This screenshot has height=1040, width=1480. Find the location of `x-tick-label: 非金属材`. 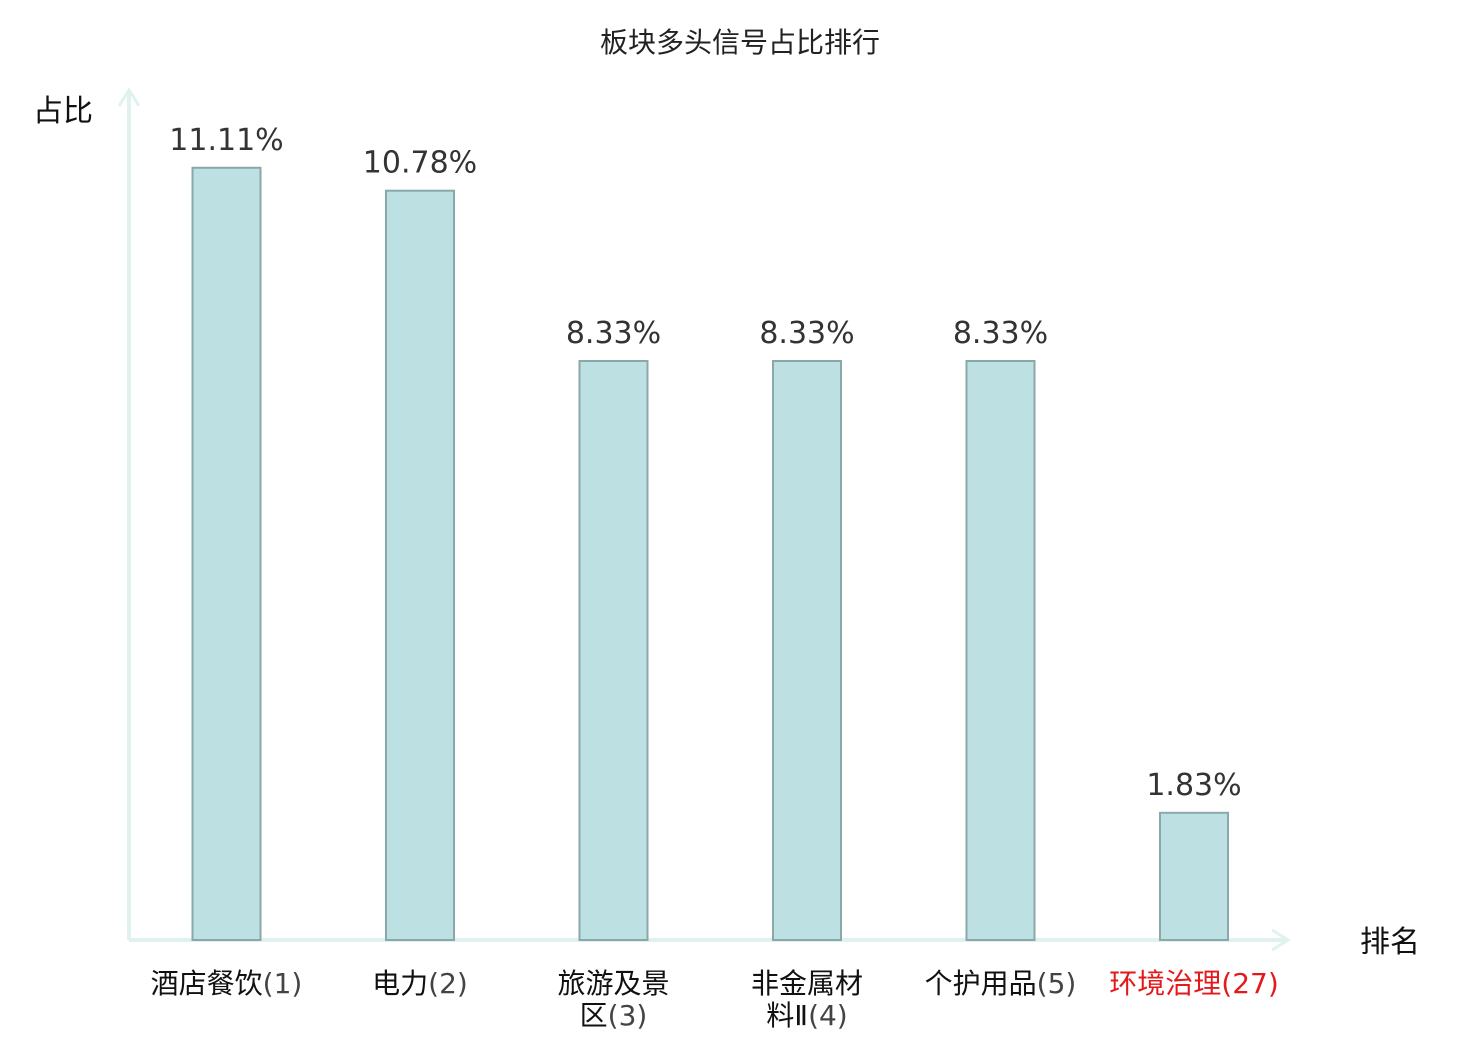

x-tick-label: 非金属材 is located at coordinates (807, 983).